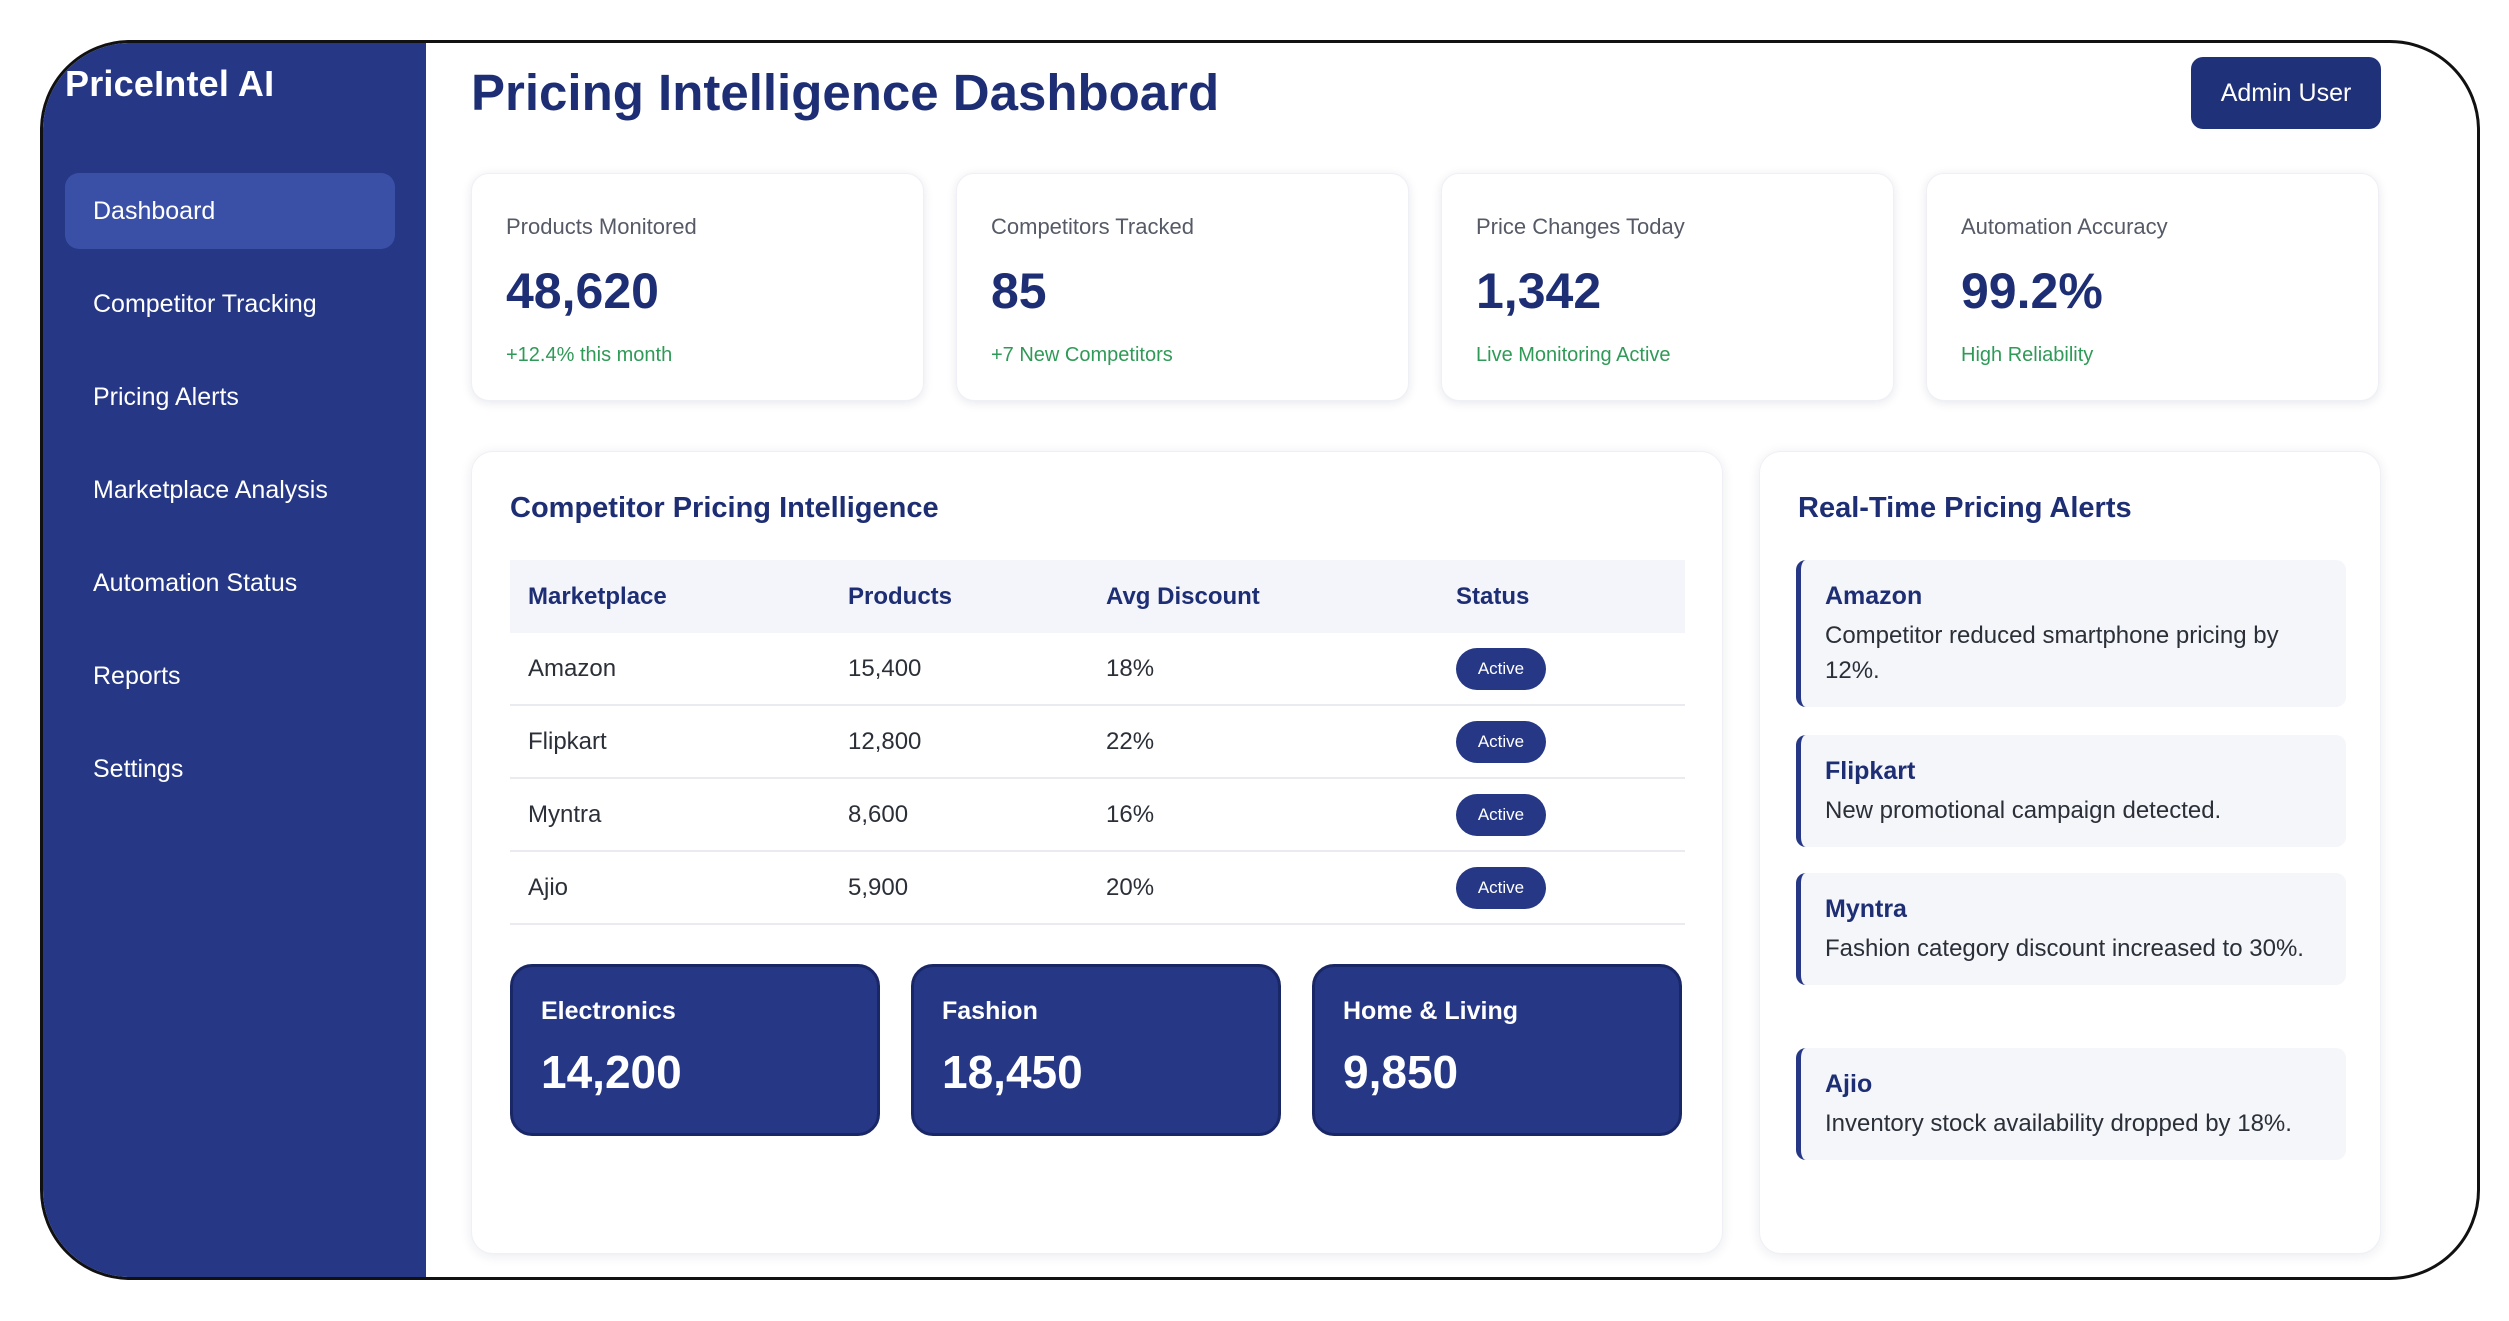 The width and height of the screenshot is (2509, 1321). I want to click on category-label: Fashion, so click(990, 1011).